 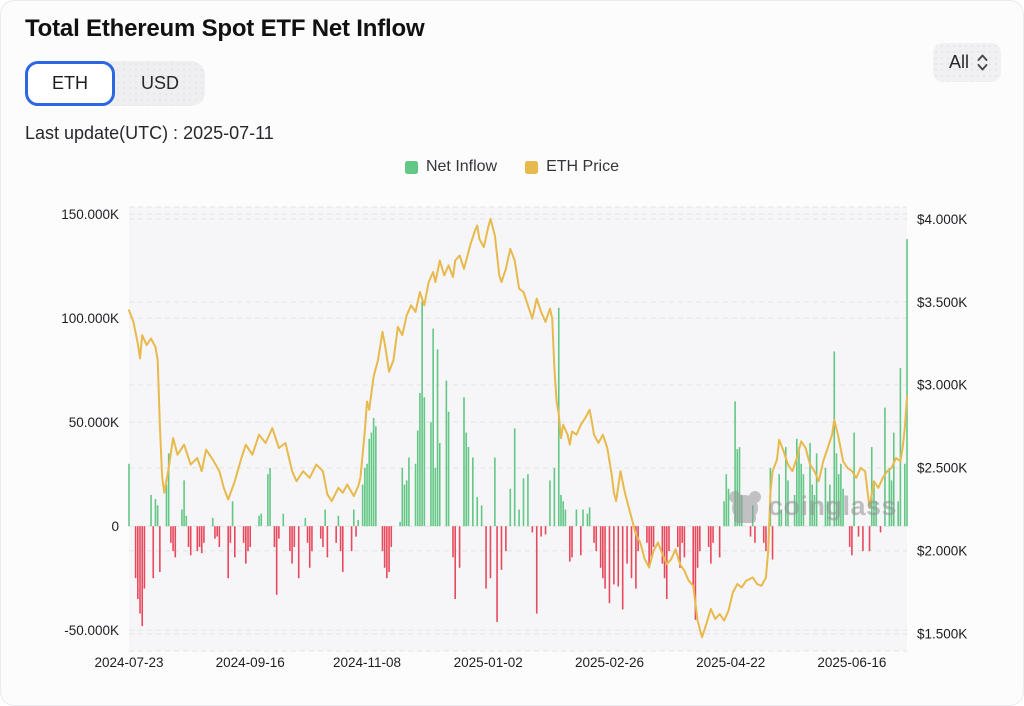 I want to click on updown-chevron-icon, so click(x=982, y=62).